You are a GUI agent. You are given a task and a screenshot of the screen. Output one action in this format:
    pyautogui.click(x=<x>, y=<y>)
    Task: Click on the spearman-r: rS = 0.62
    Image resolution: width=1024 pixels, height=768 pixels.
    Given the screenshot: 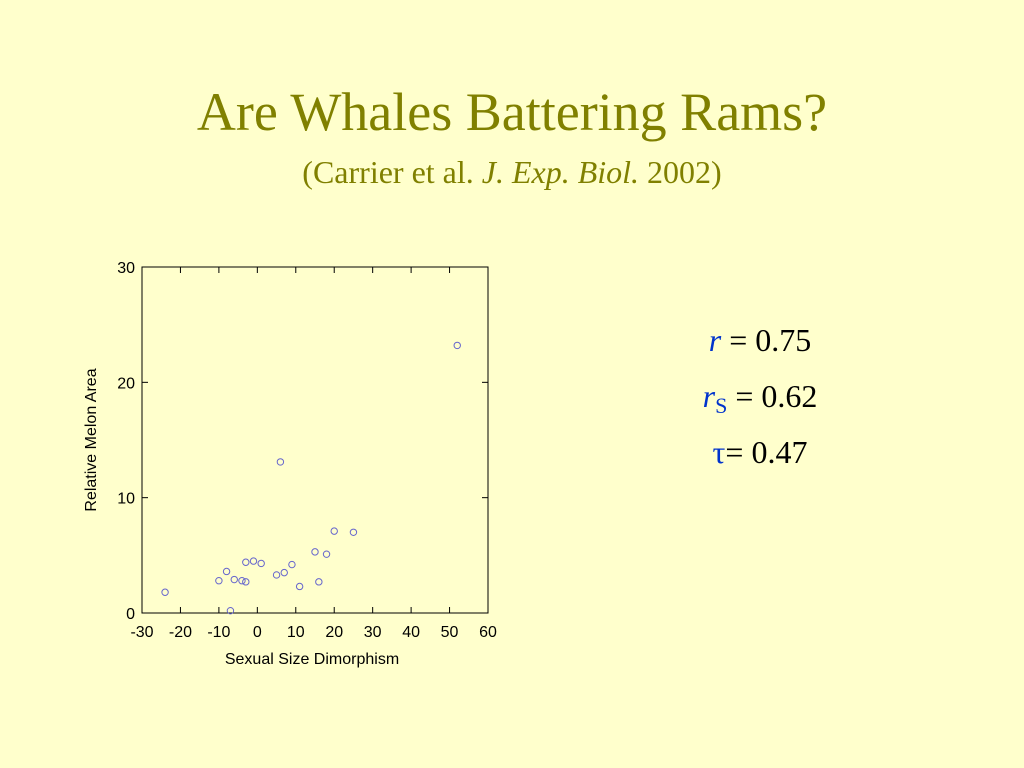 What is the action you would take?
    pyautogui.click(x=760, y=402)
    